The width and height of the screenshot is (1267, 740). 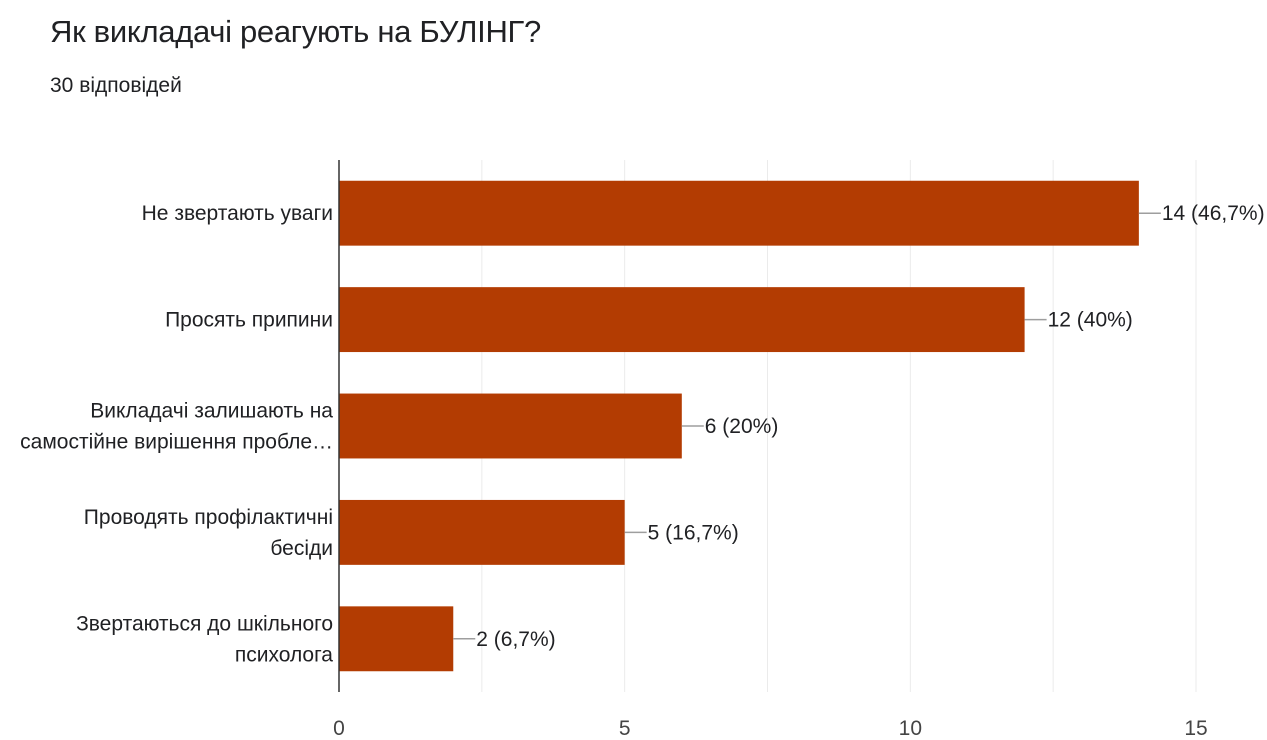 I want to click on category-label: Звертаються до шкільного, so click(x=204, y=623).